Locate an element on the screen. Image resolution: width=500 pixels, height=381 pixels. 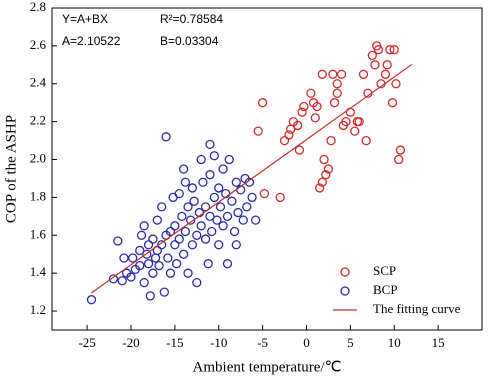
y-tick-label: 2.6 is located at coordinates (38, 44).